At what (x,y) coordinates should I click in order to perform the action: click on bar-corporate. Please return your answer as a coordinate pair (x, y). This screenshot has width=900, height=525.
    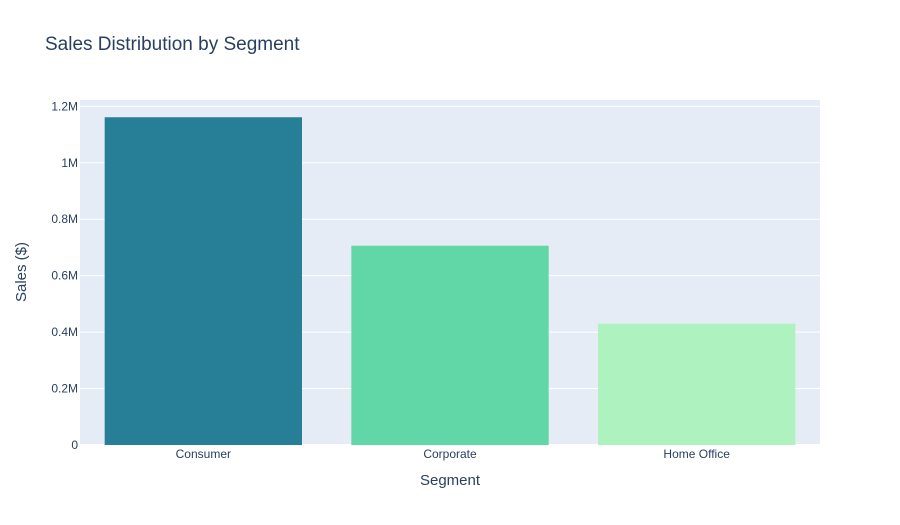
    Looking at the image, I should click on (450, 345).